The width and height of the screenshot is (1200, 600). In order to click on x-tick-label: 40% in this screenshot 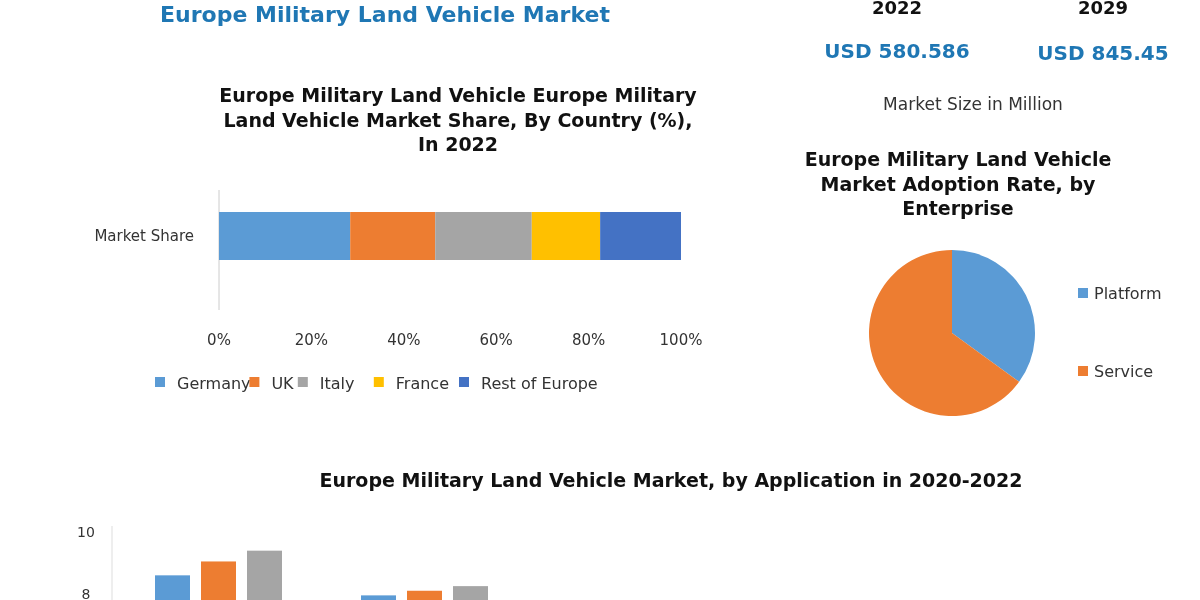, I will do `click(404, 340)`.